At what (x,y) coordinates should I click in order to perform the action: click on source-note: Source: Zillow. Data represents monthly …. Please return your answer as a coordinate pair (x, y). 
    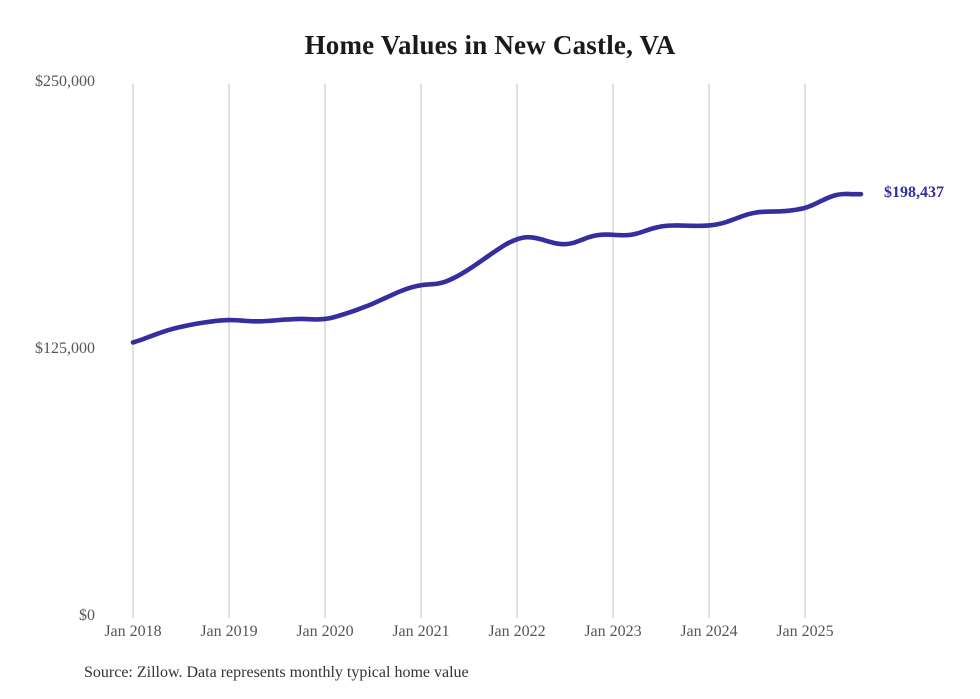
    Looking at the image, I should click on (276, 672).